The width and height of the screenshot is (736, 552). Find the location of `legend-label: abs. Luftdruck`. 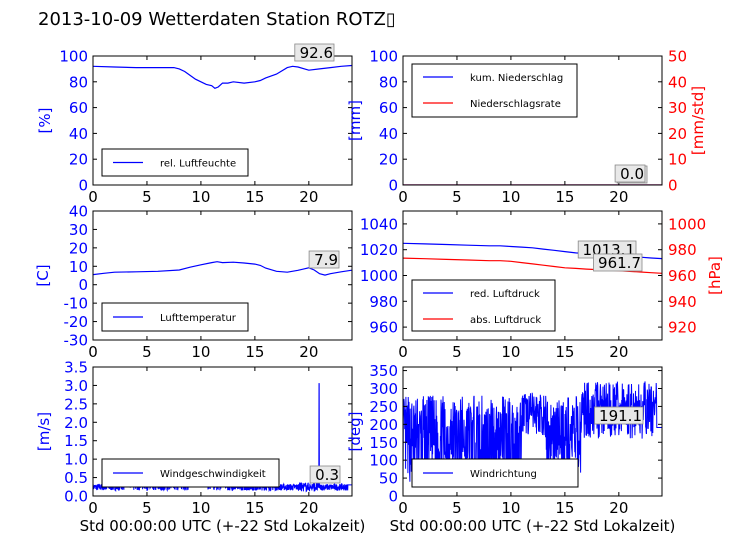

legend-label: abs. Luftdruck is located at coordinates (505, 320).